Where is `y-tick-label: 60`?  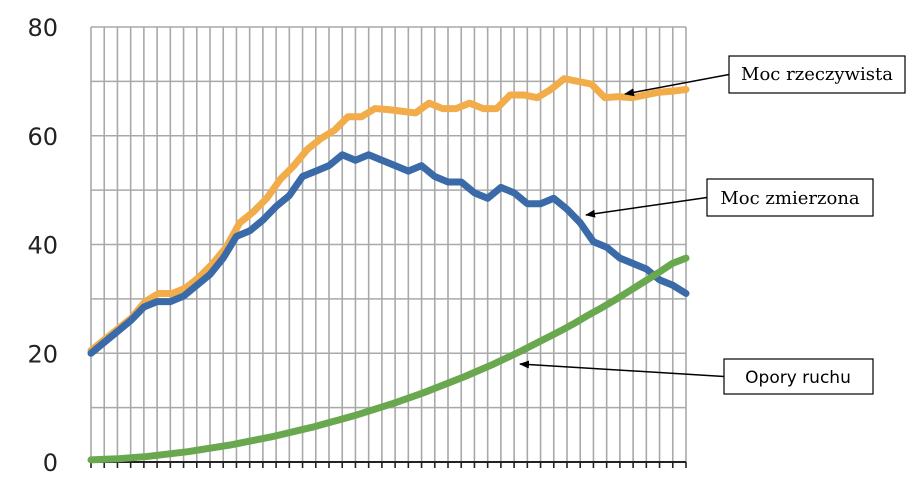
y-tick-label: 60 is located at coordinates (42, 137).